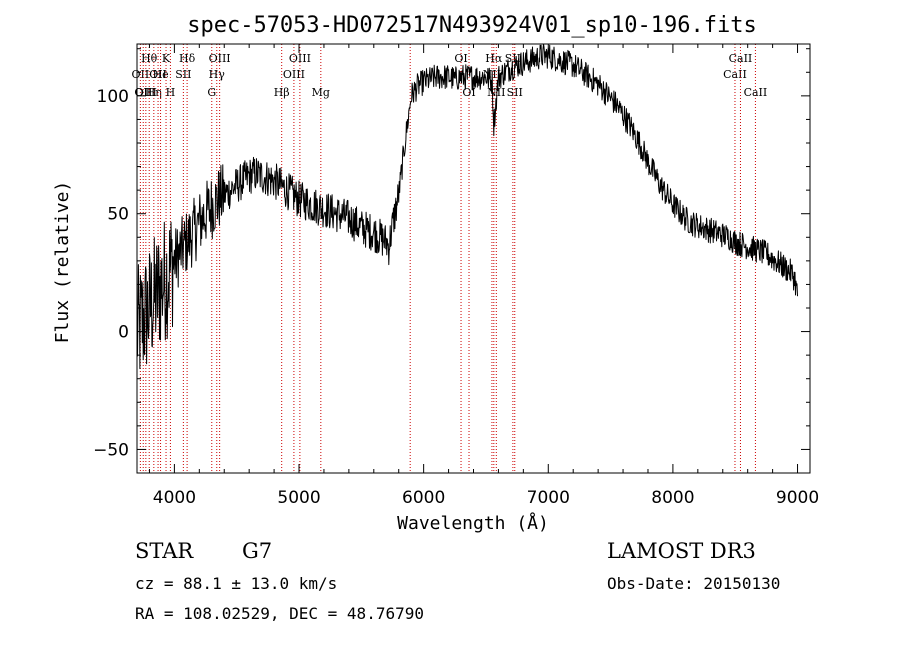 This screenshot has width=900, height=649. Describe the element at coordinates (174, 498) in the screenshot. I see `x-tick-label: 4000` at that location.